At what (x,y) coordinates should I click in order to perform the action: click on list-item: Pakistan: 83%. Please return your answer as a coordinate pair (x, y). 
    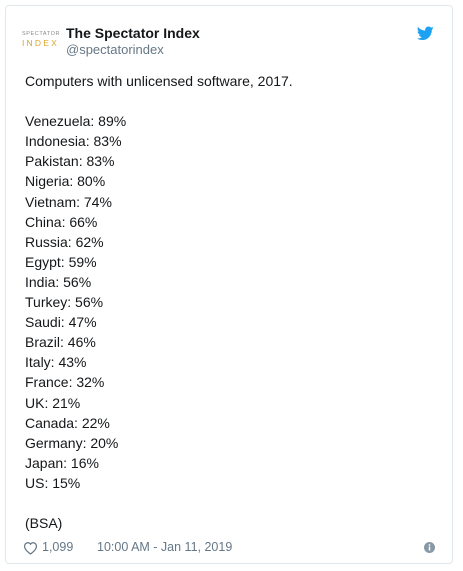
    Looking at the image, I should click on (70, 161).